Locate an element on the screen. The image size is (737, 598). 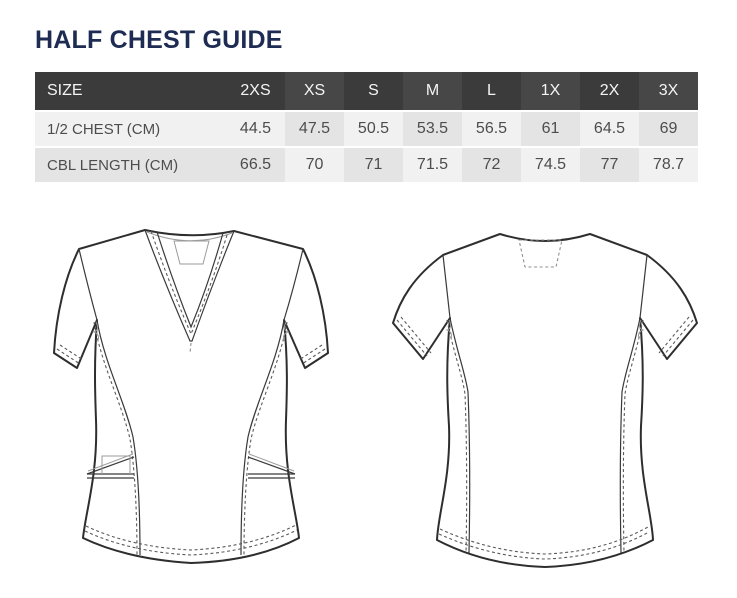
table-cell: 66.5 is located at coordinates (255, 165).